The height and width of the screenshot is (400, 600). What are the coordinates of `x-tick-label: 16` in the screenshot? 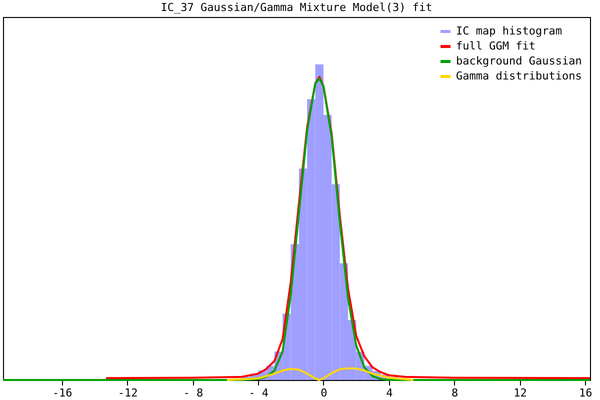 It's located at (585, 393).